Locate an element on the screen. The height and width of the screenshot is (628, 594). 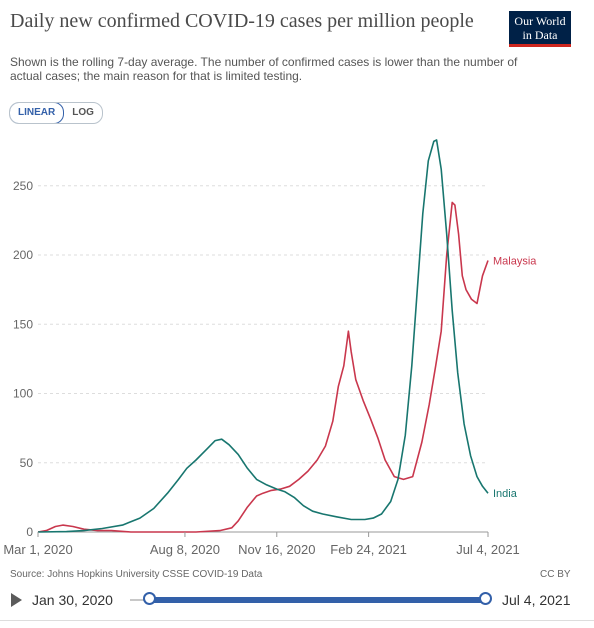
series-labels: Malaysia India is located at coordinates (515, 378).